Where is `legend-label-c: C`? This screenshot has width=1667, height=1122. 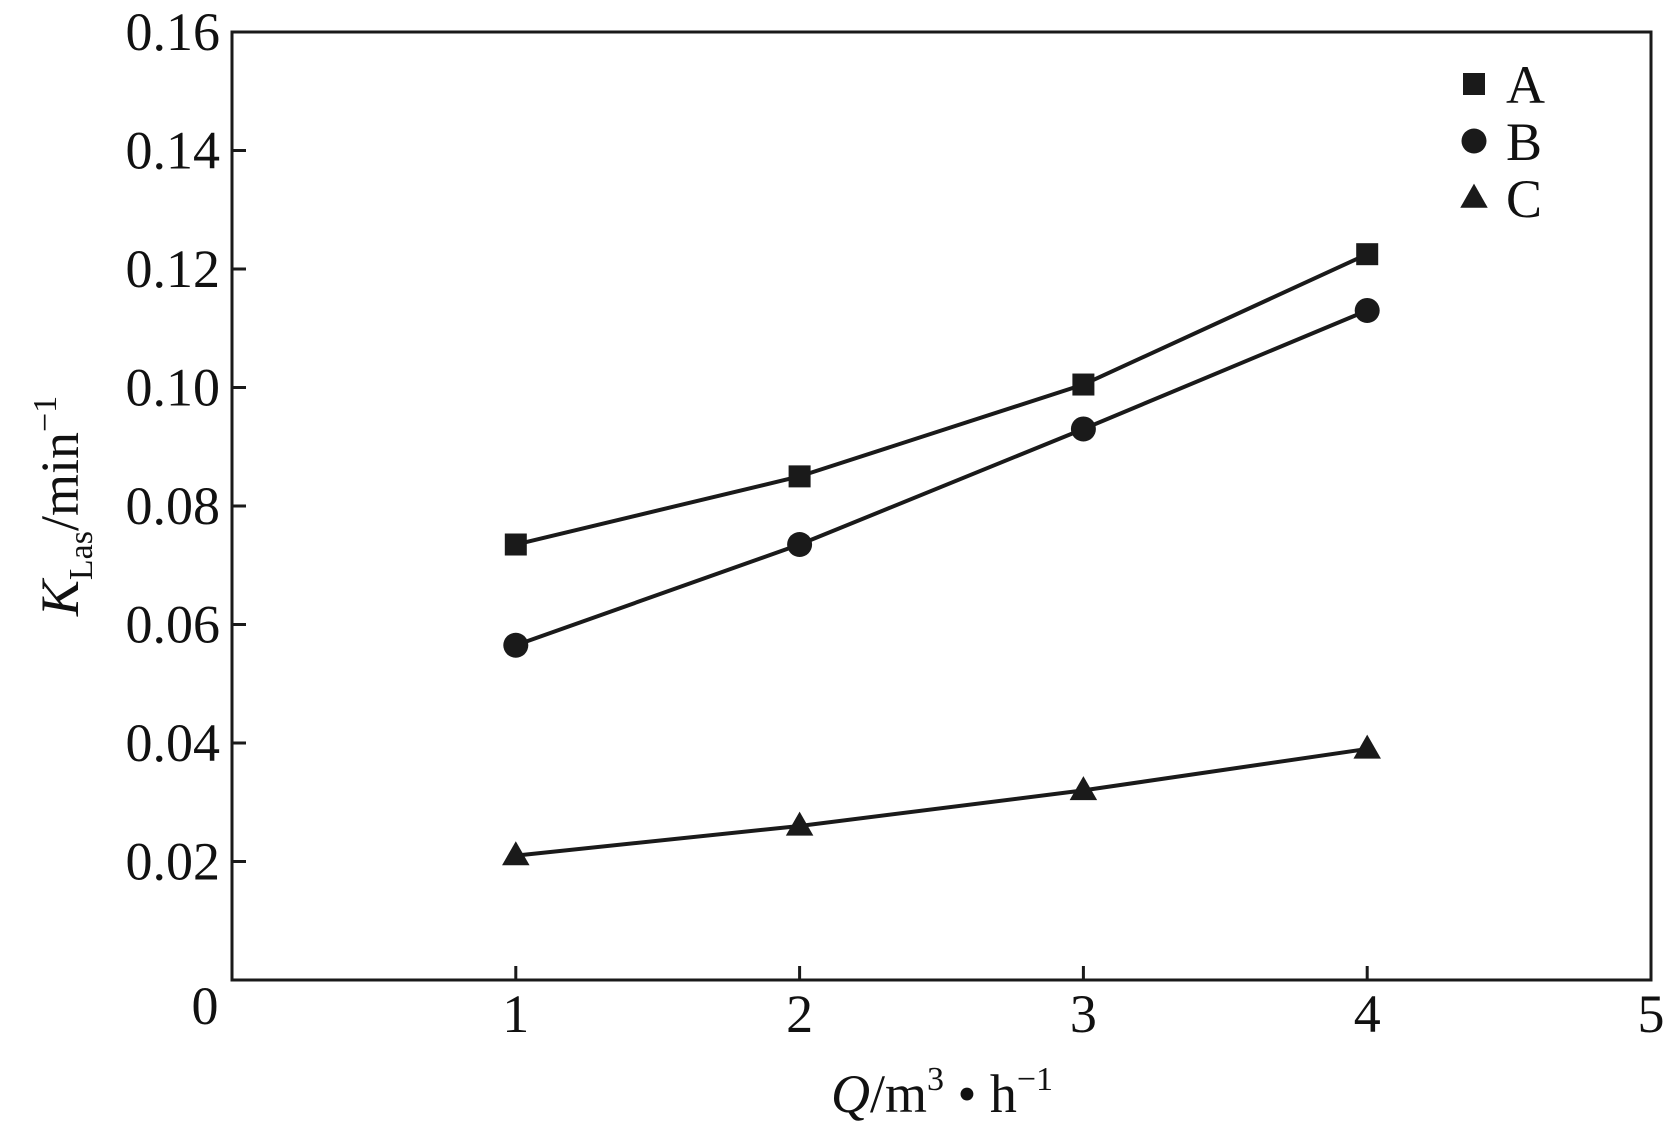 legend-label-c: C is located at coordinates (1524, 199).